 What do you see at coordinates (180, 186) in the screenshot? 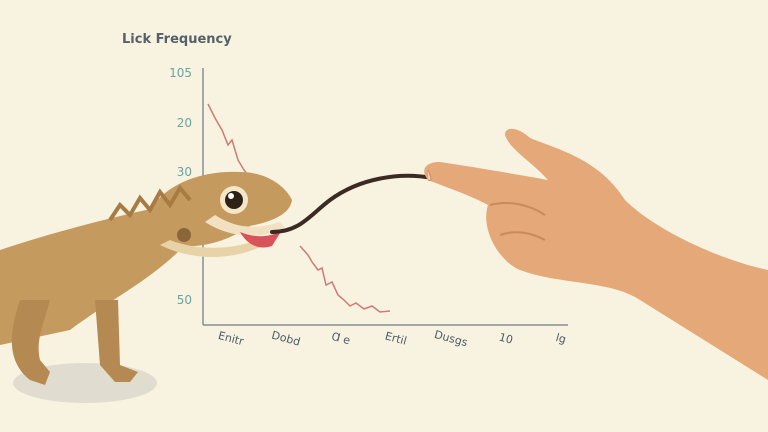
I see `y-labels: 105 20 30 50` at bounding box center [180, 186].